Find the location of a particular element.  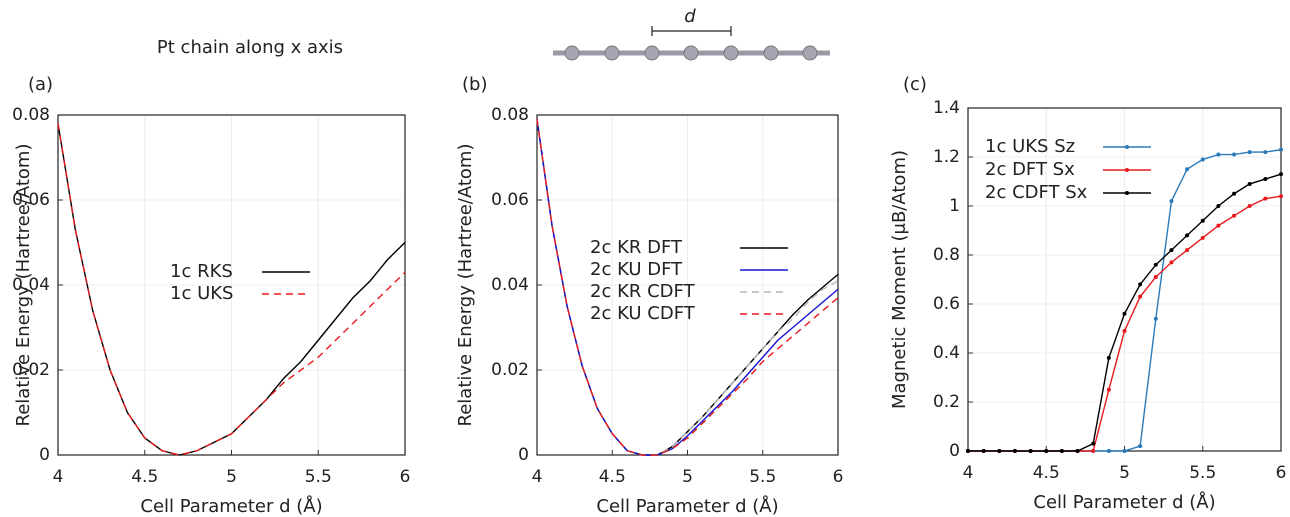

legend-label: 2c DFT Sx is located at coordinates (1030, 169).